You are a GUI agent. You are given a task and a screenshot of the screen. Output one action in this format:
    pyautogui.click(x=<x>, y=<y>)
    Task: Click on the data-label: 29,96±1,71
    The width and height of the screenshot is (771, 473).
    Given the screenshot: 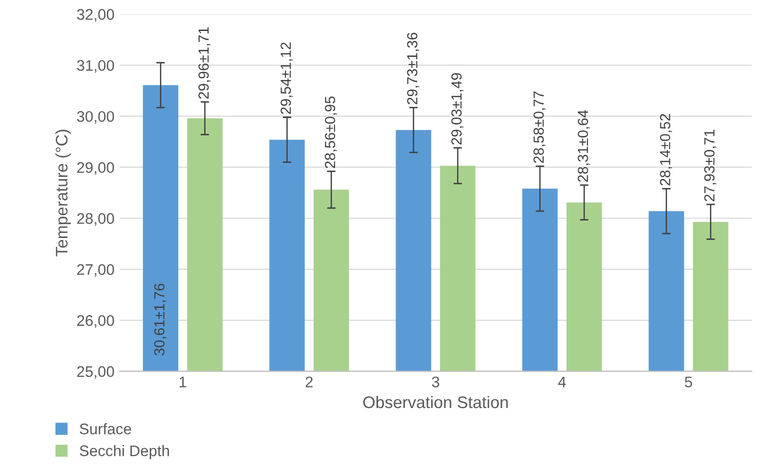 What is the action you would take?
    pyautogui.click(x=204, y=63)
    